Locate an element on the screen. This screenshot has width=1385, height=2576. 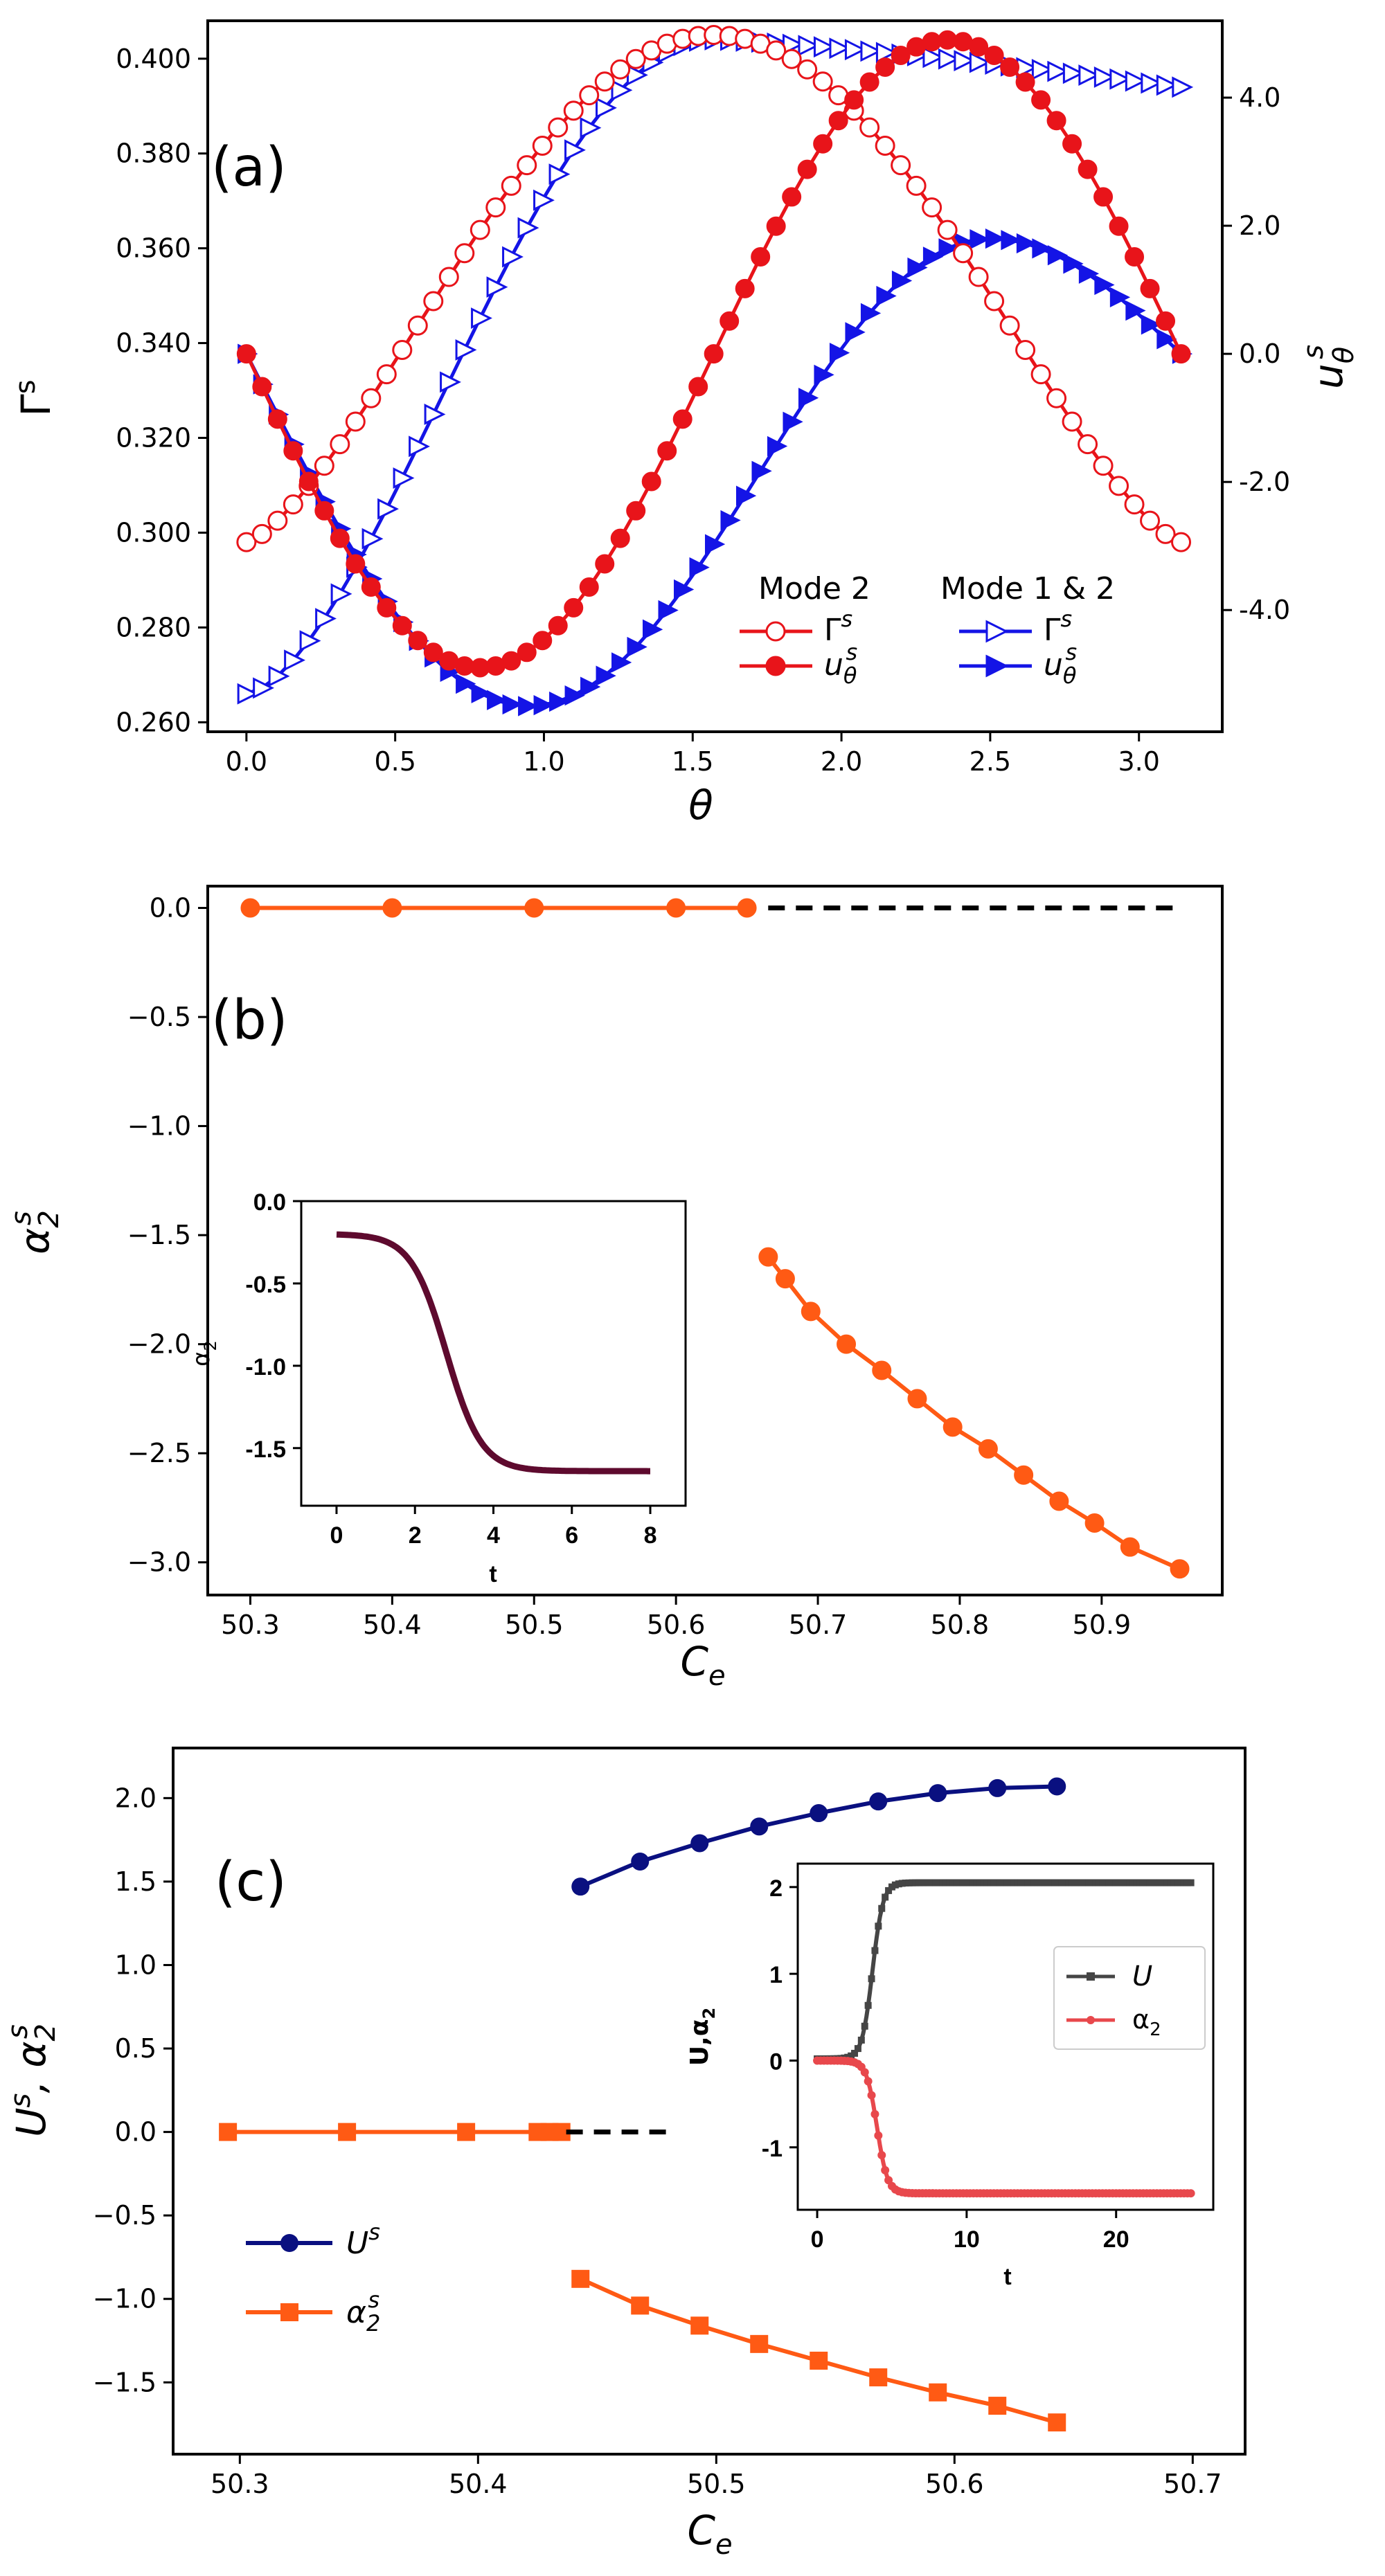
panel-c-y-tick-label: −1.0 is located at coordinates (125, 2299).